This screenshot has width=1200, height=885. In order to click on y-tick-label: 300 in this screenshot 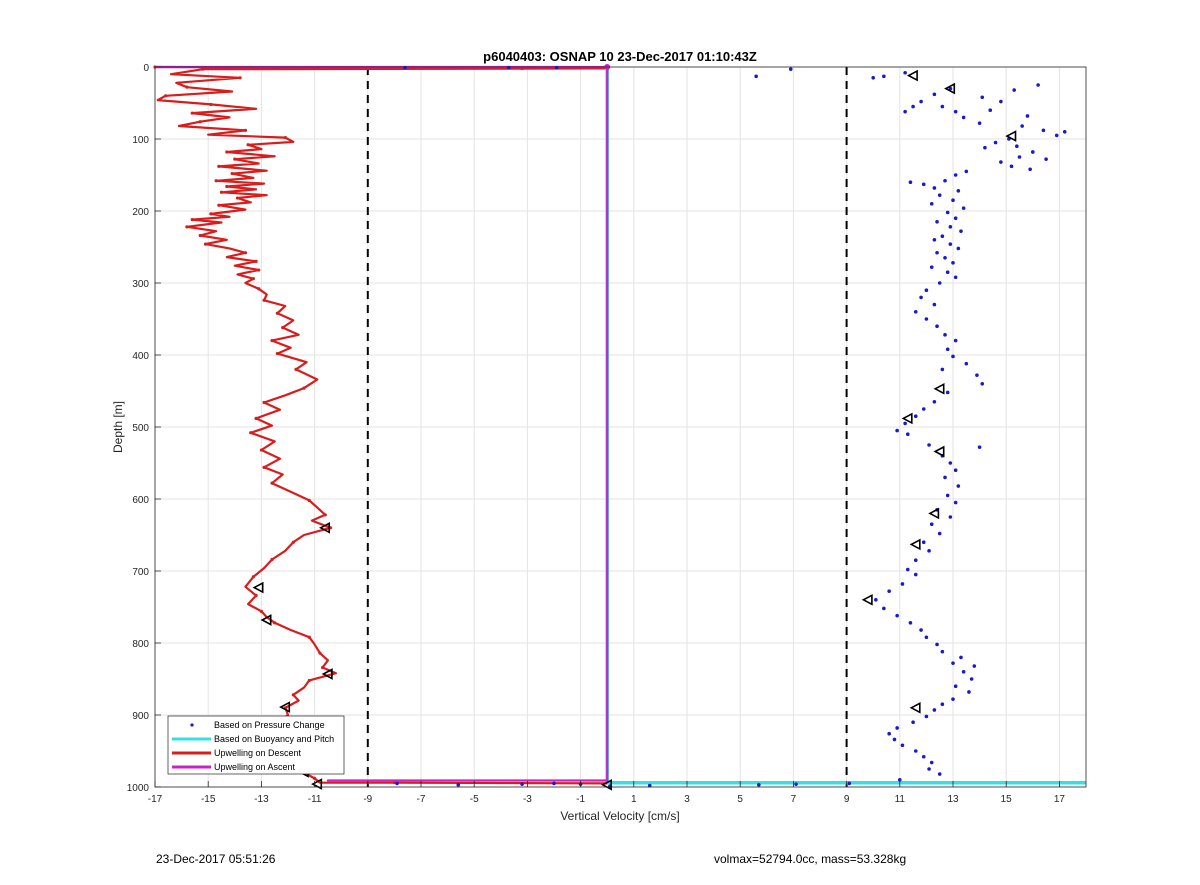, I will do `click(140, 284)`.